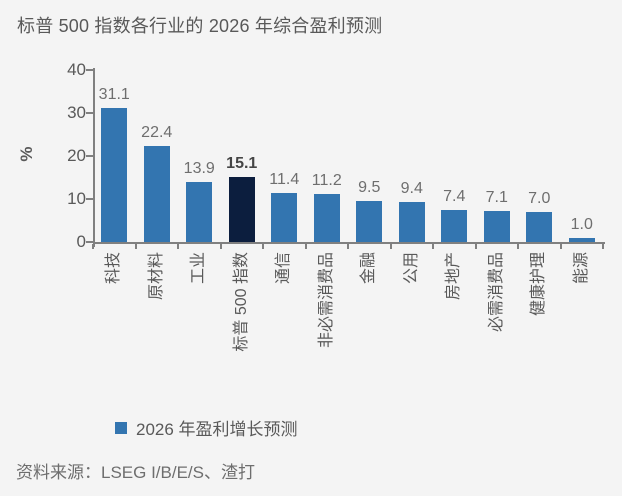 This screenshot has width=622, height=496. What do you see at coordinates (114, 95) in the screenshot?
I see `bar-value-label: 31.1` at bounding box center [114, 95].